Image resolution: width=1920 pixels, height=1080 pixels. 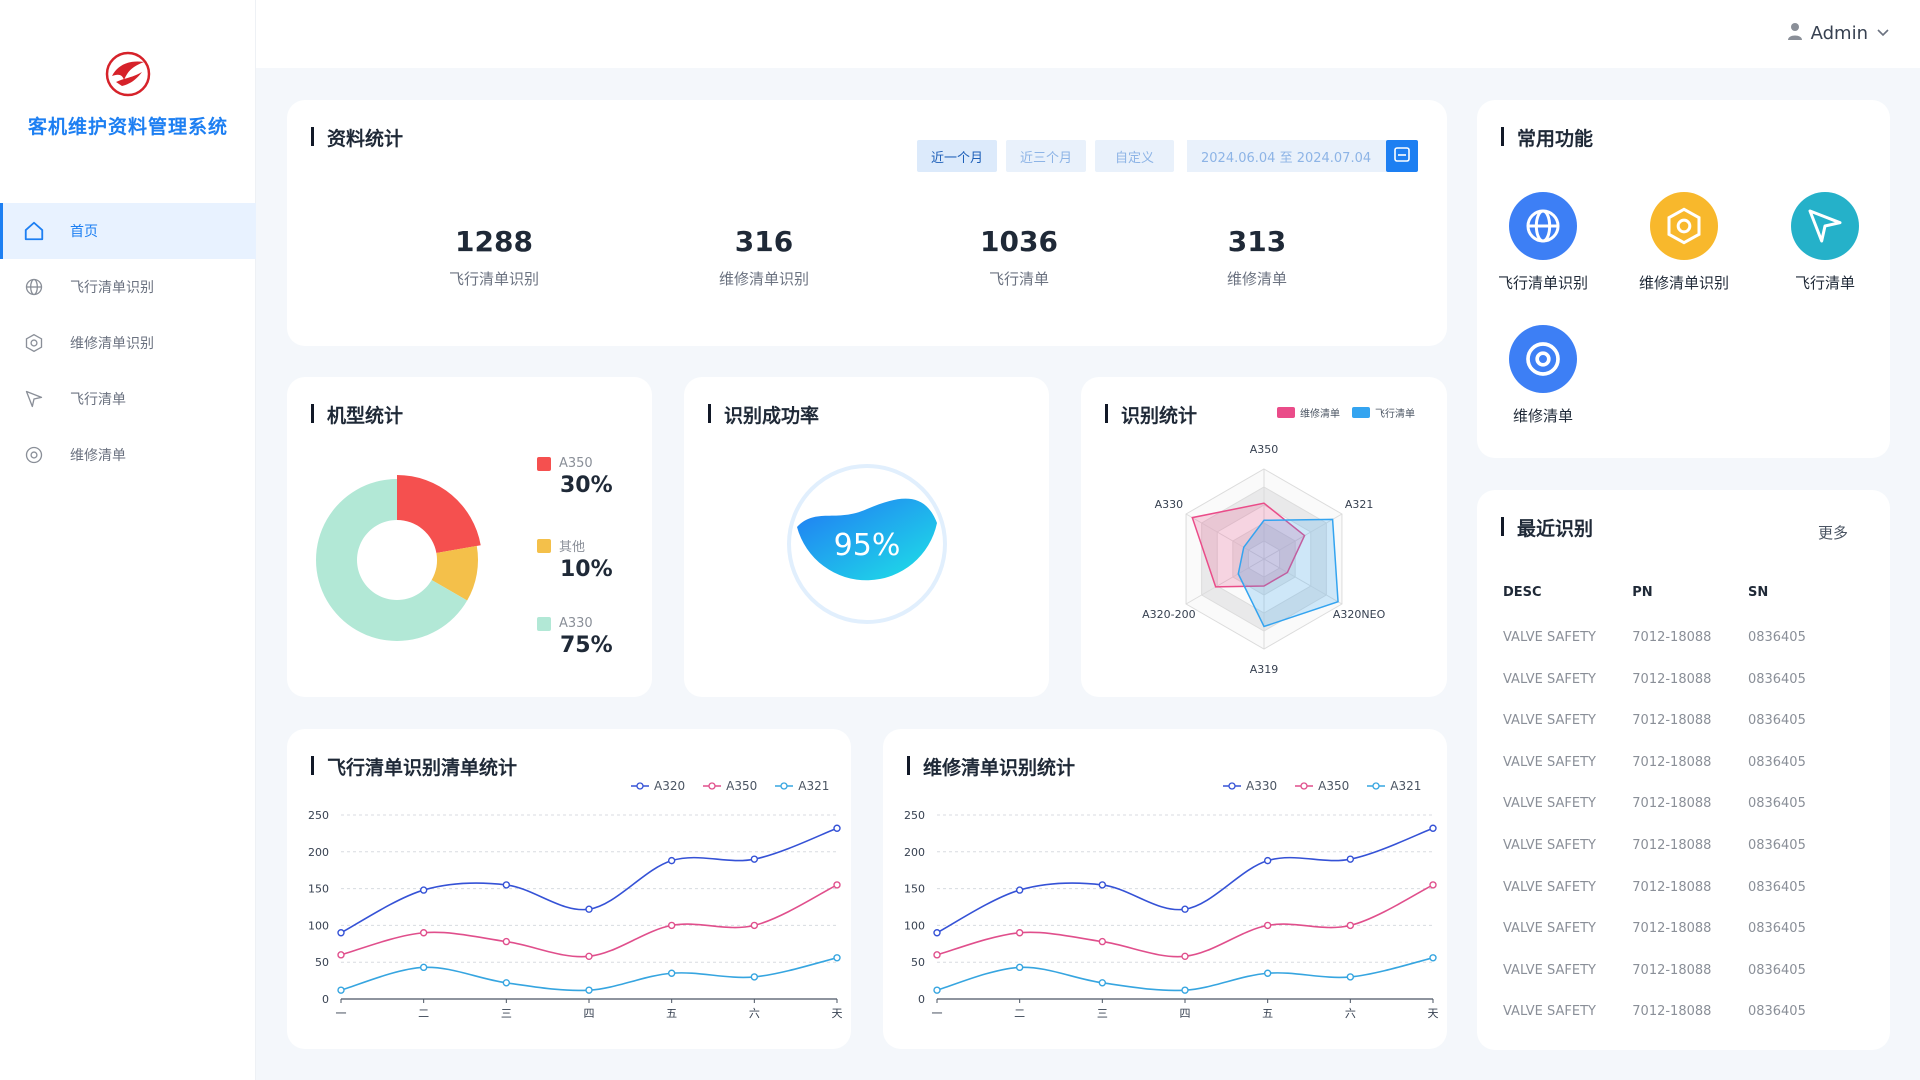 I want to click on success-rate-gauge: 95%, so click(x=867, y=544).